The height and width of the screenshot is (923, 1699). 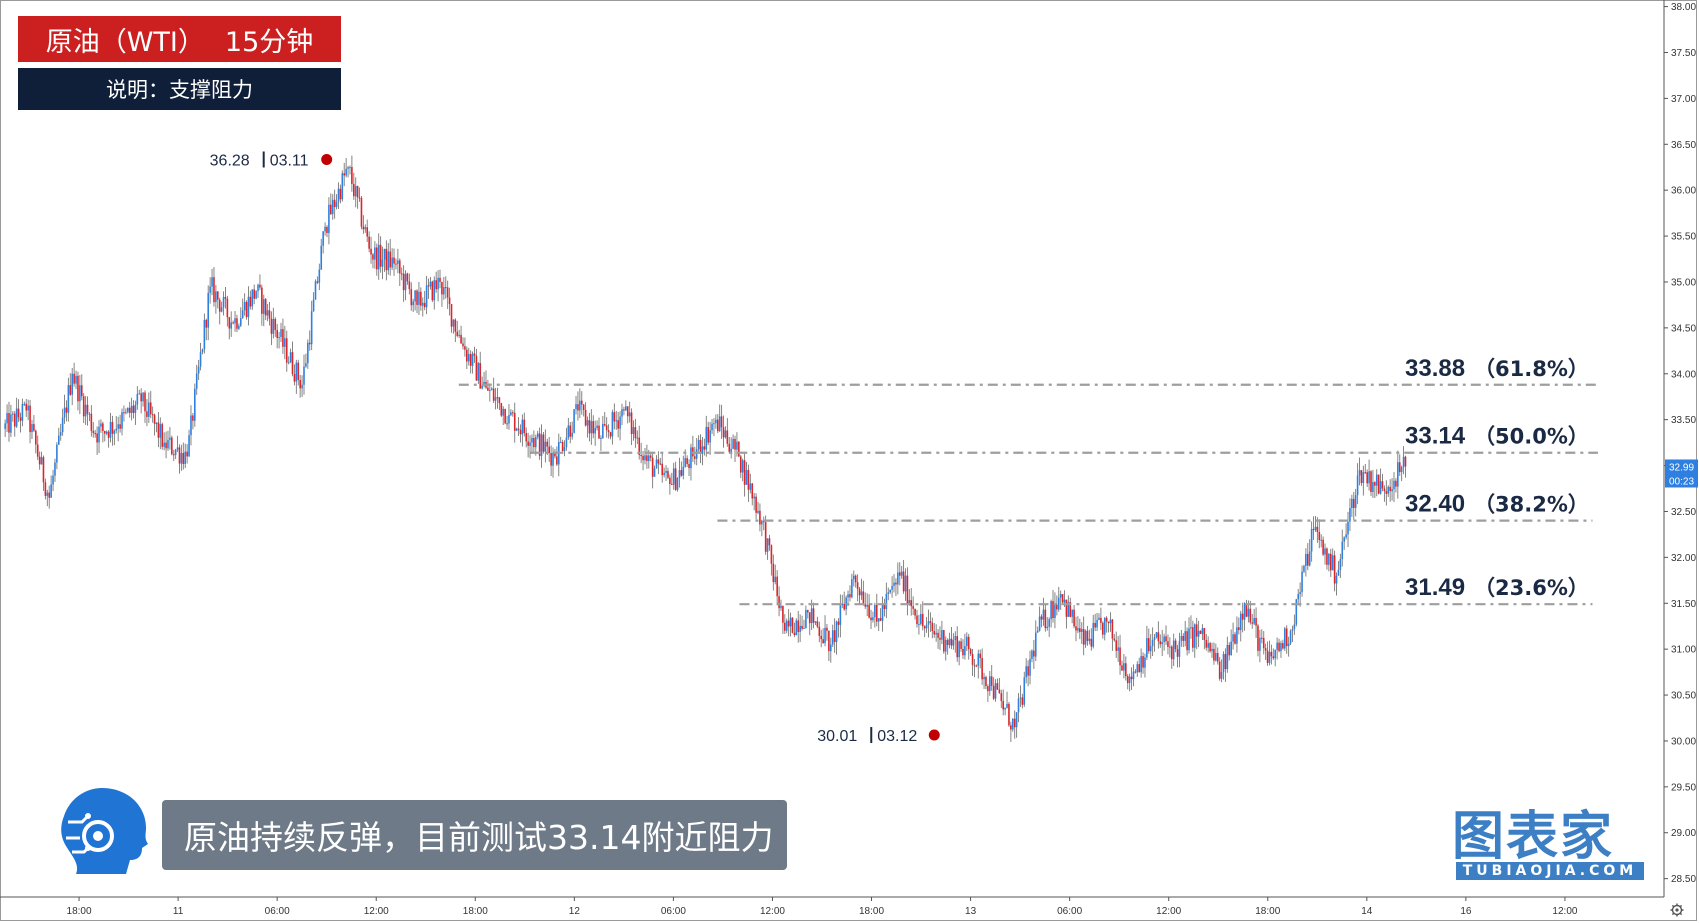 What do you see at coordinates (1677, 910) in the screenshot?
I see `settings-gear-icon` at bounding box center [1677, 910].